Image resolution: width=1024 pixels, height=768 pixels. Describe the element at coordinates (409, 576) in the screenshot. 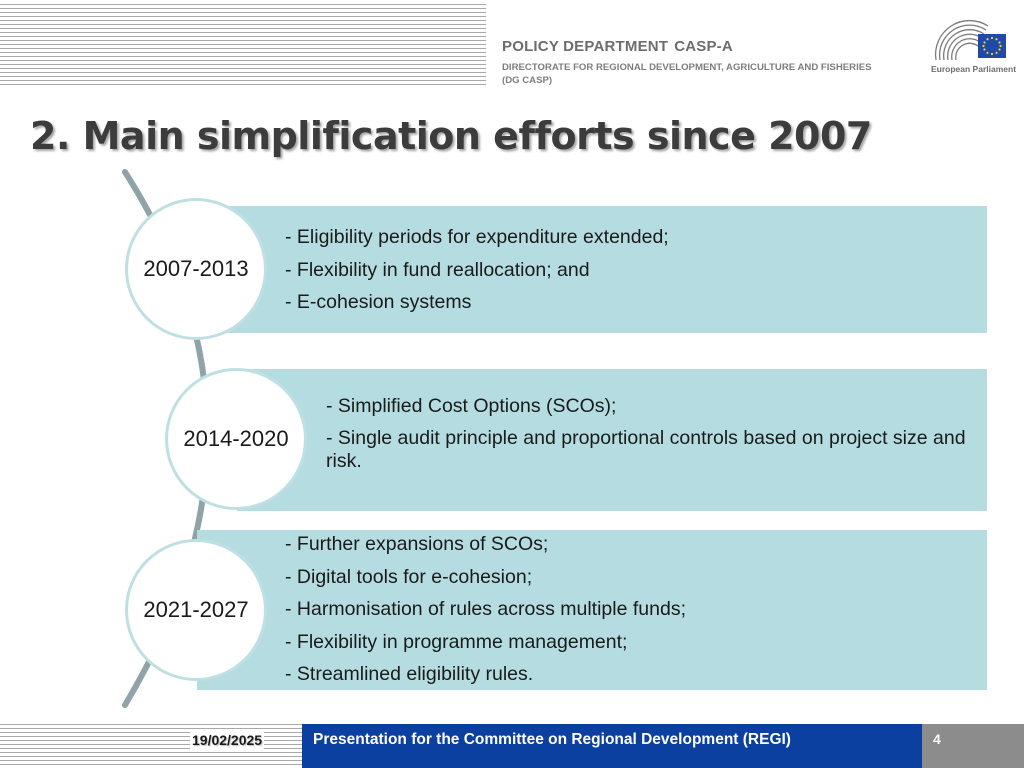

I see `list-item: - Digital tools for e-cohesion;` at that location.